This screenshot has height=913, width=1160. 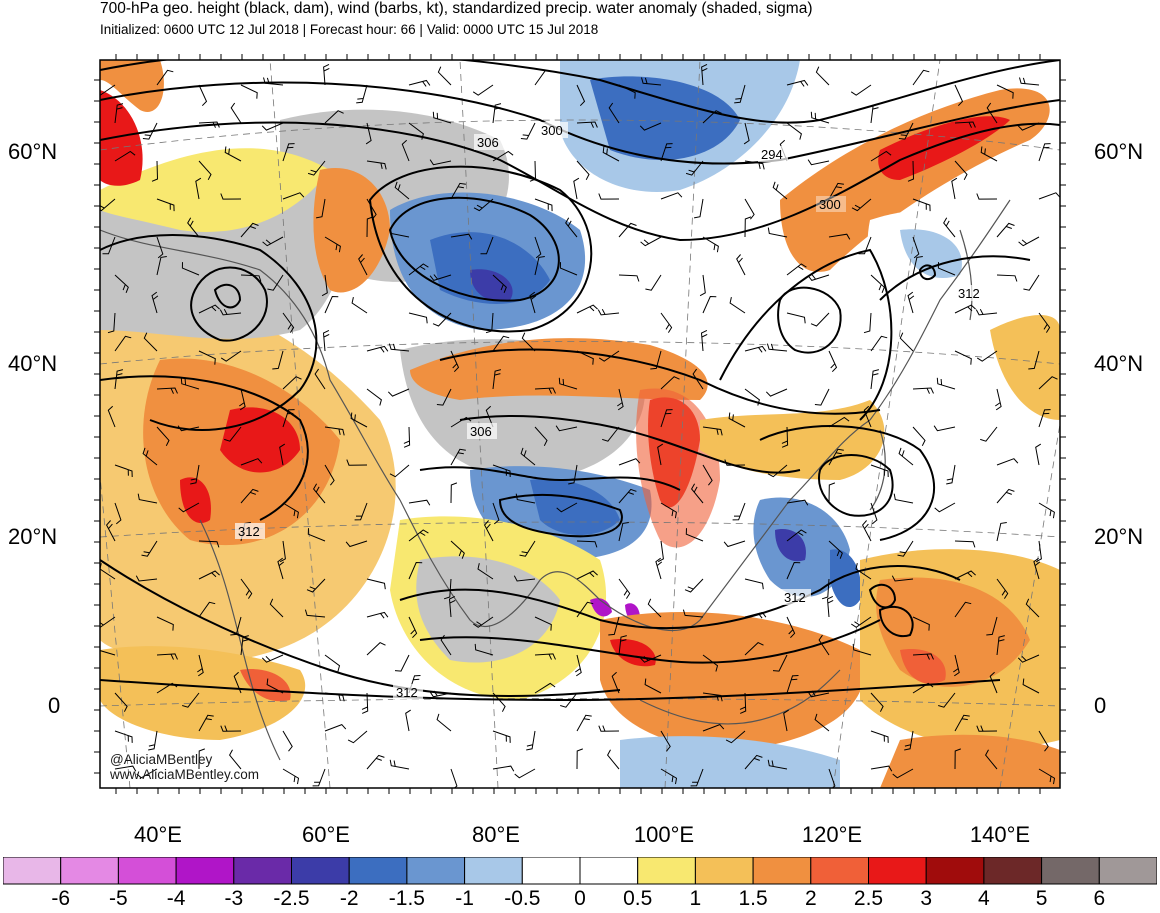 I want to click on contour-label: 300, so click(x=830, y=204).